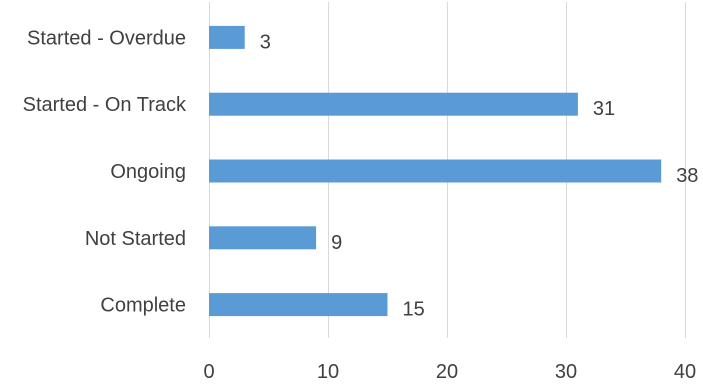  What do you see at coordinates (208, 372) in the screenshot?
I see `x-tick-label-0: 0` at bounding box center [208, 372].